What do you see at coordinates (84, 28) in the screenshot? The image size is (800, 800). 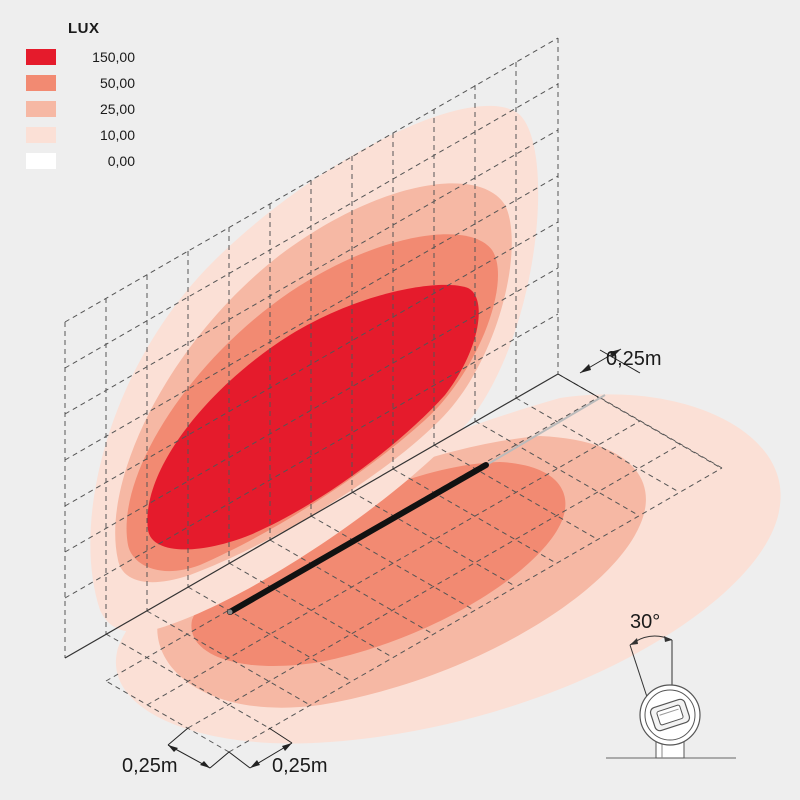 I see `legend-title: LUX` at bounding box center [84, 28].